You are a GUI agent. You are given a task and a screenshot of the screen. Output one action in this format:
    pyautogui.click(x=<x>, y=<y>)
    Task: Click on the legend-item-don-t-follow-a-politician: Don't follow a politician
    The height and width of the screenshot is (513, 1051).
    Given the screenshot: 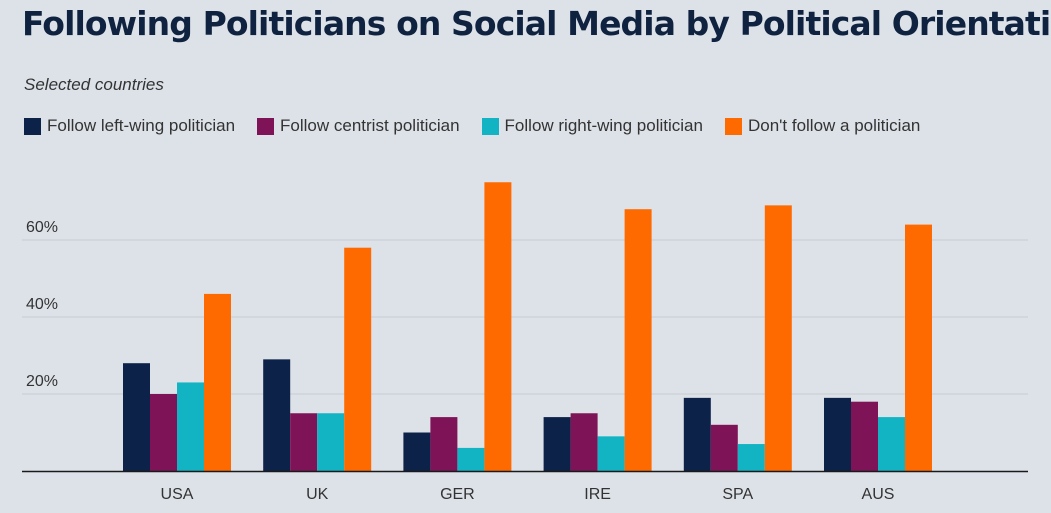 What is the action you would take?
    pyautogui.click(x=822, y=126)
    